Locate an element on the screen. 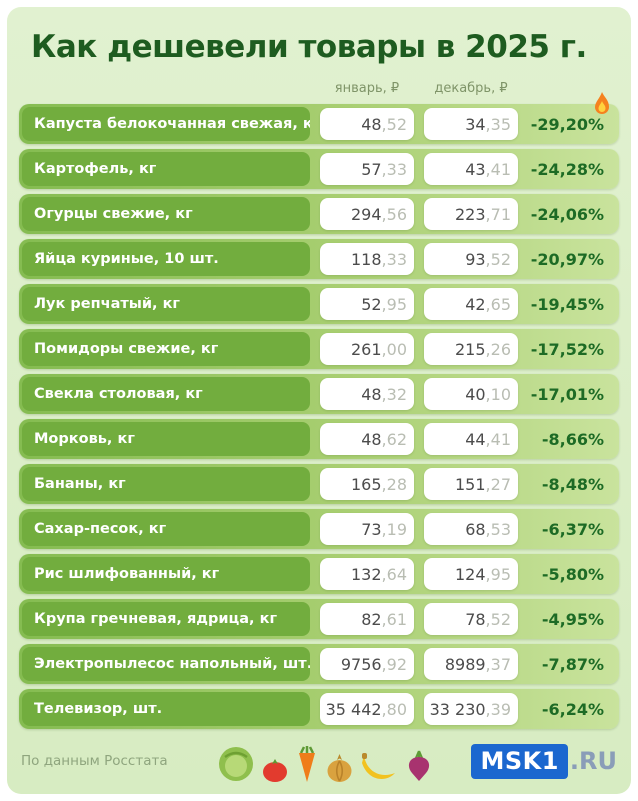 The width and height of the screenshot is (638, 801). percent-change: -6,24% is located at coordinates (572, 709).